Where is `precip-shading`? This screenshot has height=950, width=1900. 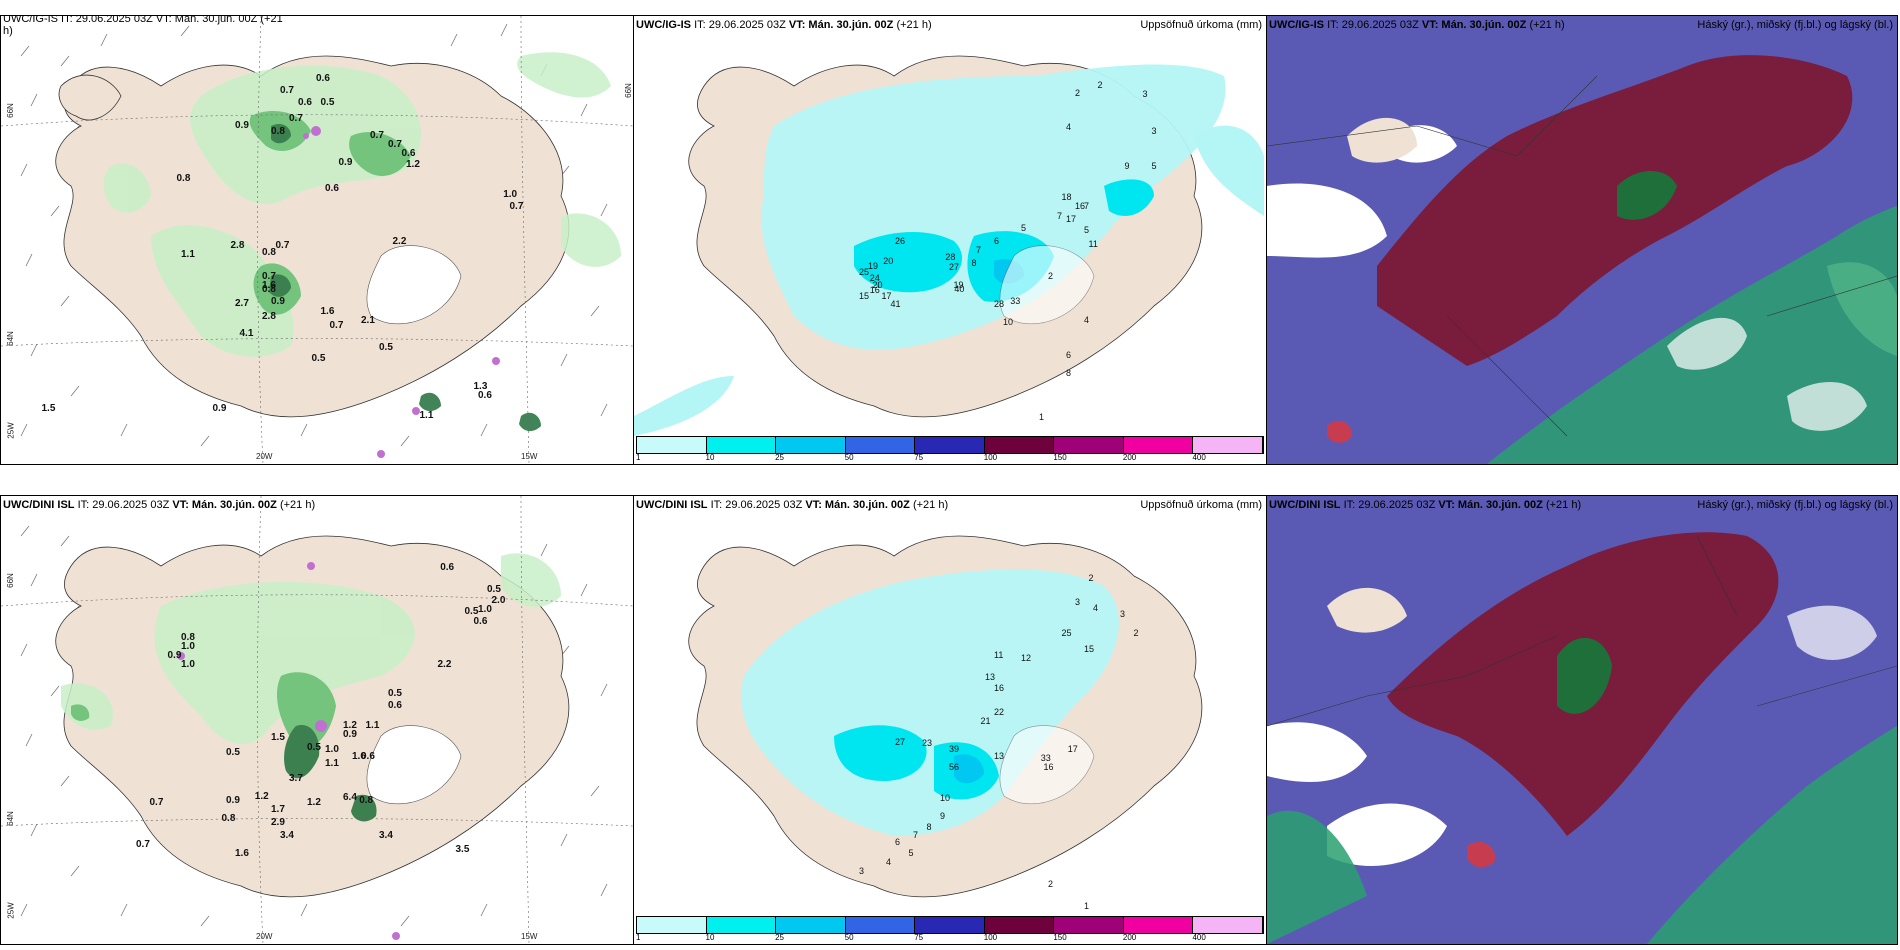
precip-shading is located at coordinates (362, 242).